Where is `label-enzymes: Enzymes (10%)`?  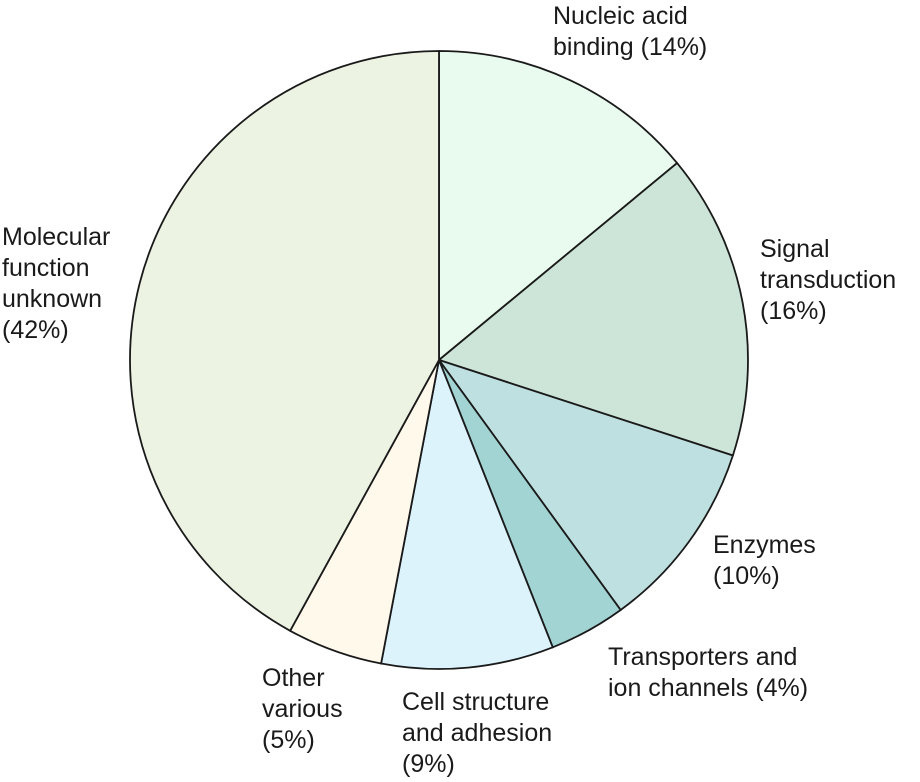 label-enzymes: Enzymes (10%) is located at coordinates (768, 560).